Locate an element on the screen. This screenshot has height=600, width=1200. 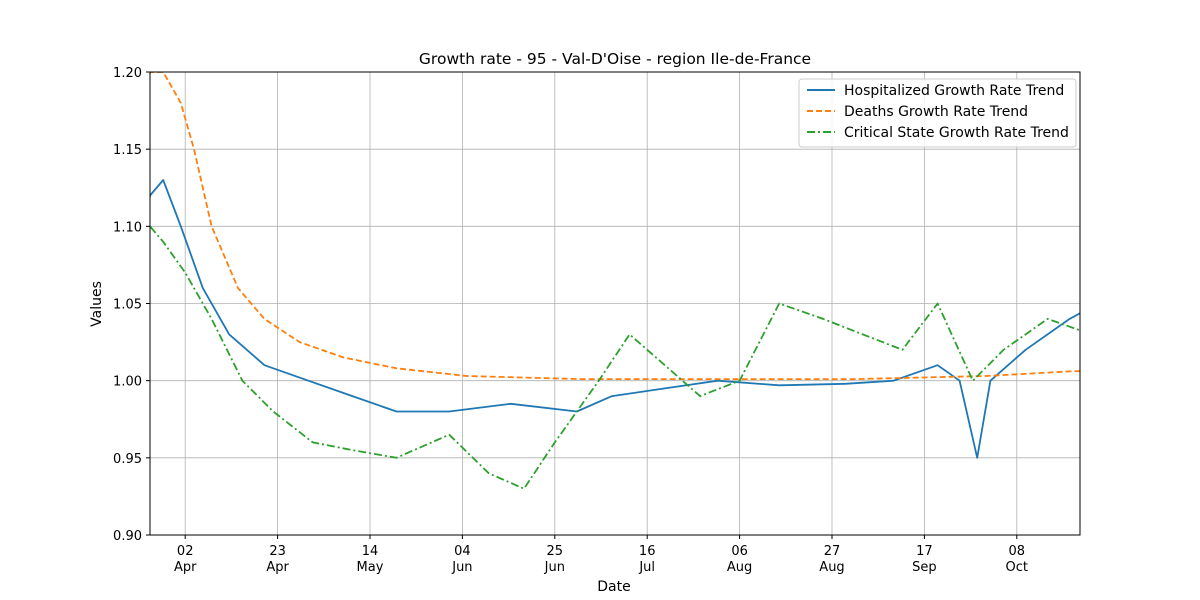
legend-label-deaths: Deaths Growth Rate Trend is located at coordinates (936, 112).